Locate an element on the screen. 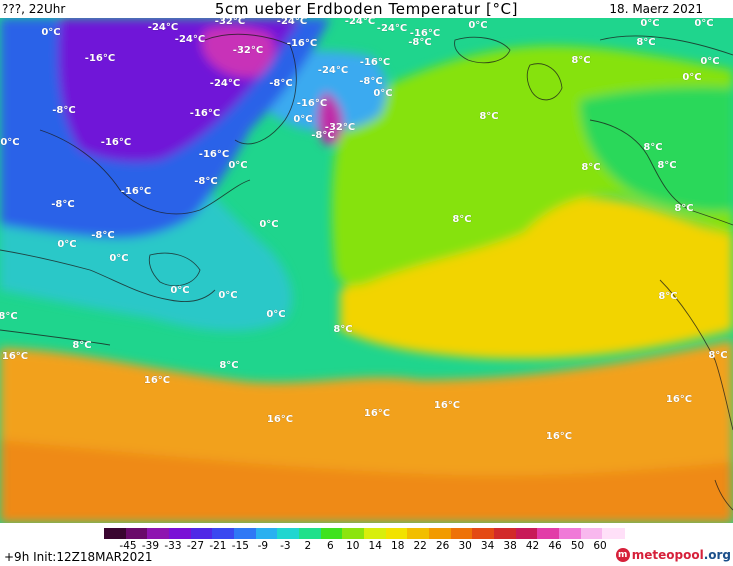 The width and height of the screenshot is (733, 566). color-scale-tick: -9 is located at coordinates (263, 546).